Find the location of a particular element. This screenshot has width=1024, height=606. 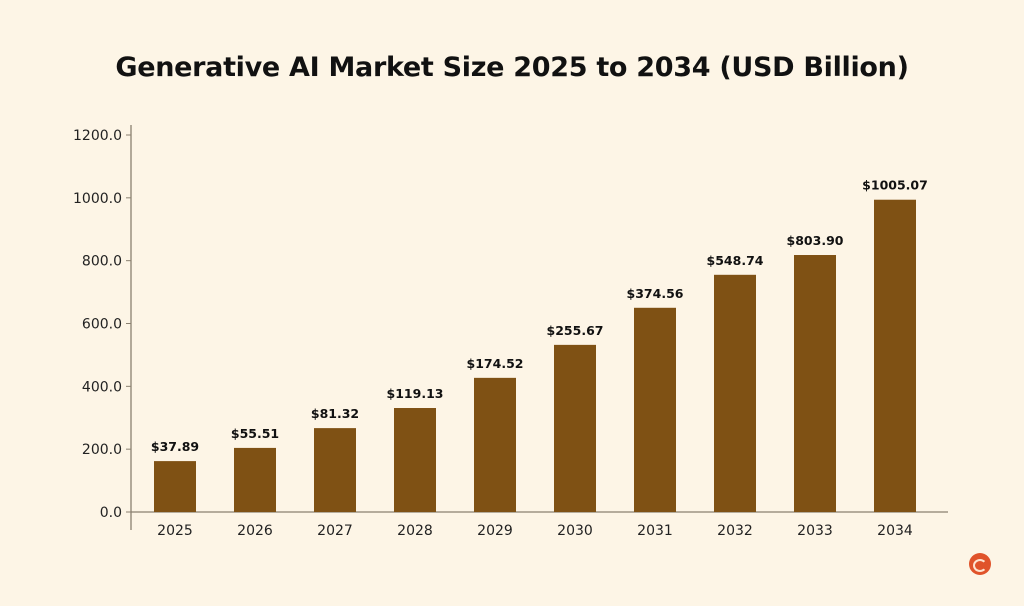

bar-2032 is located at coordinates (735, 393).